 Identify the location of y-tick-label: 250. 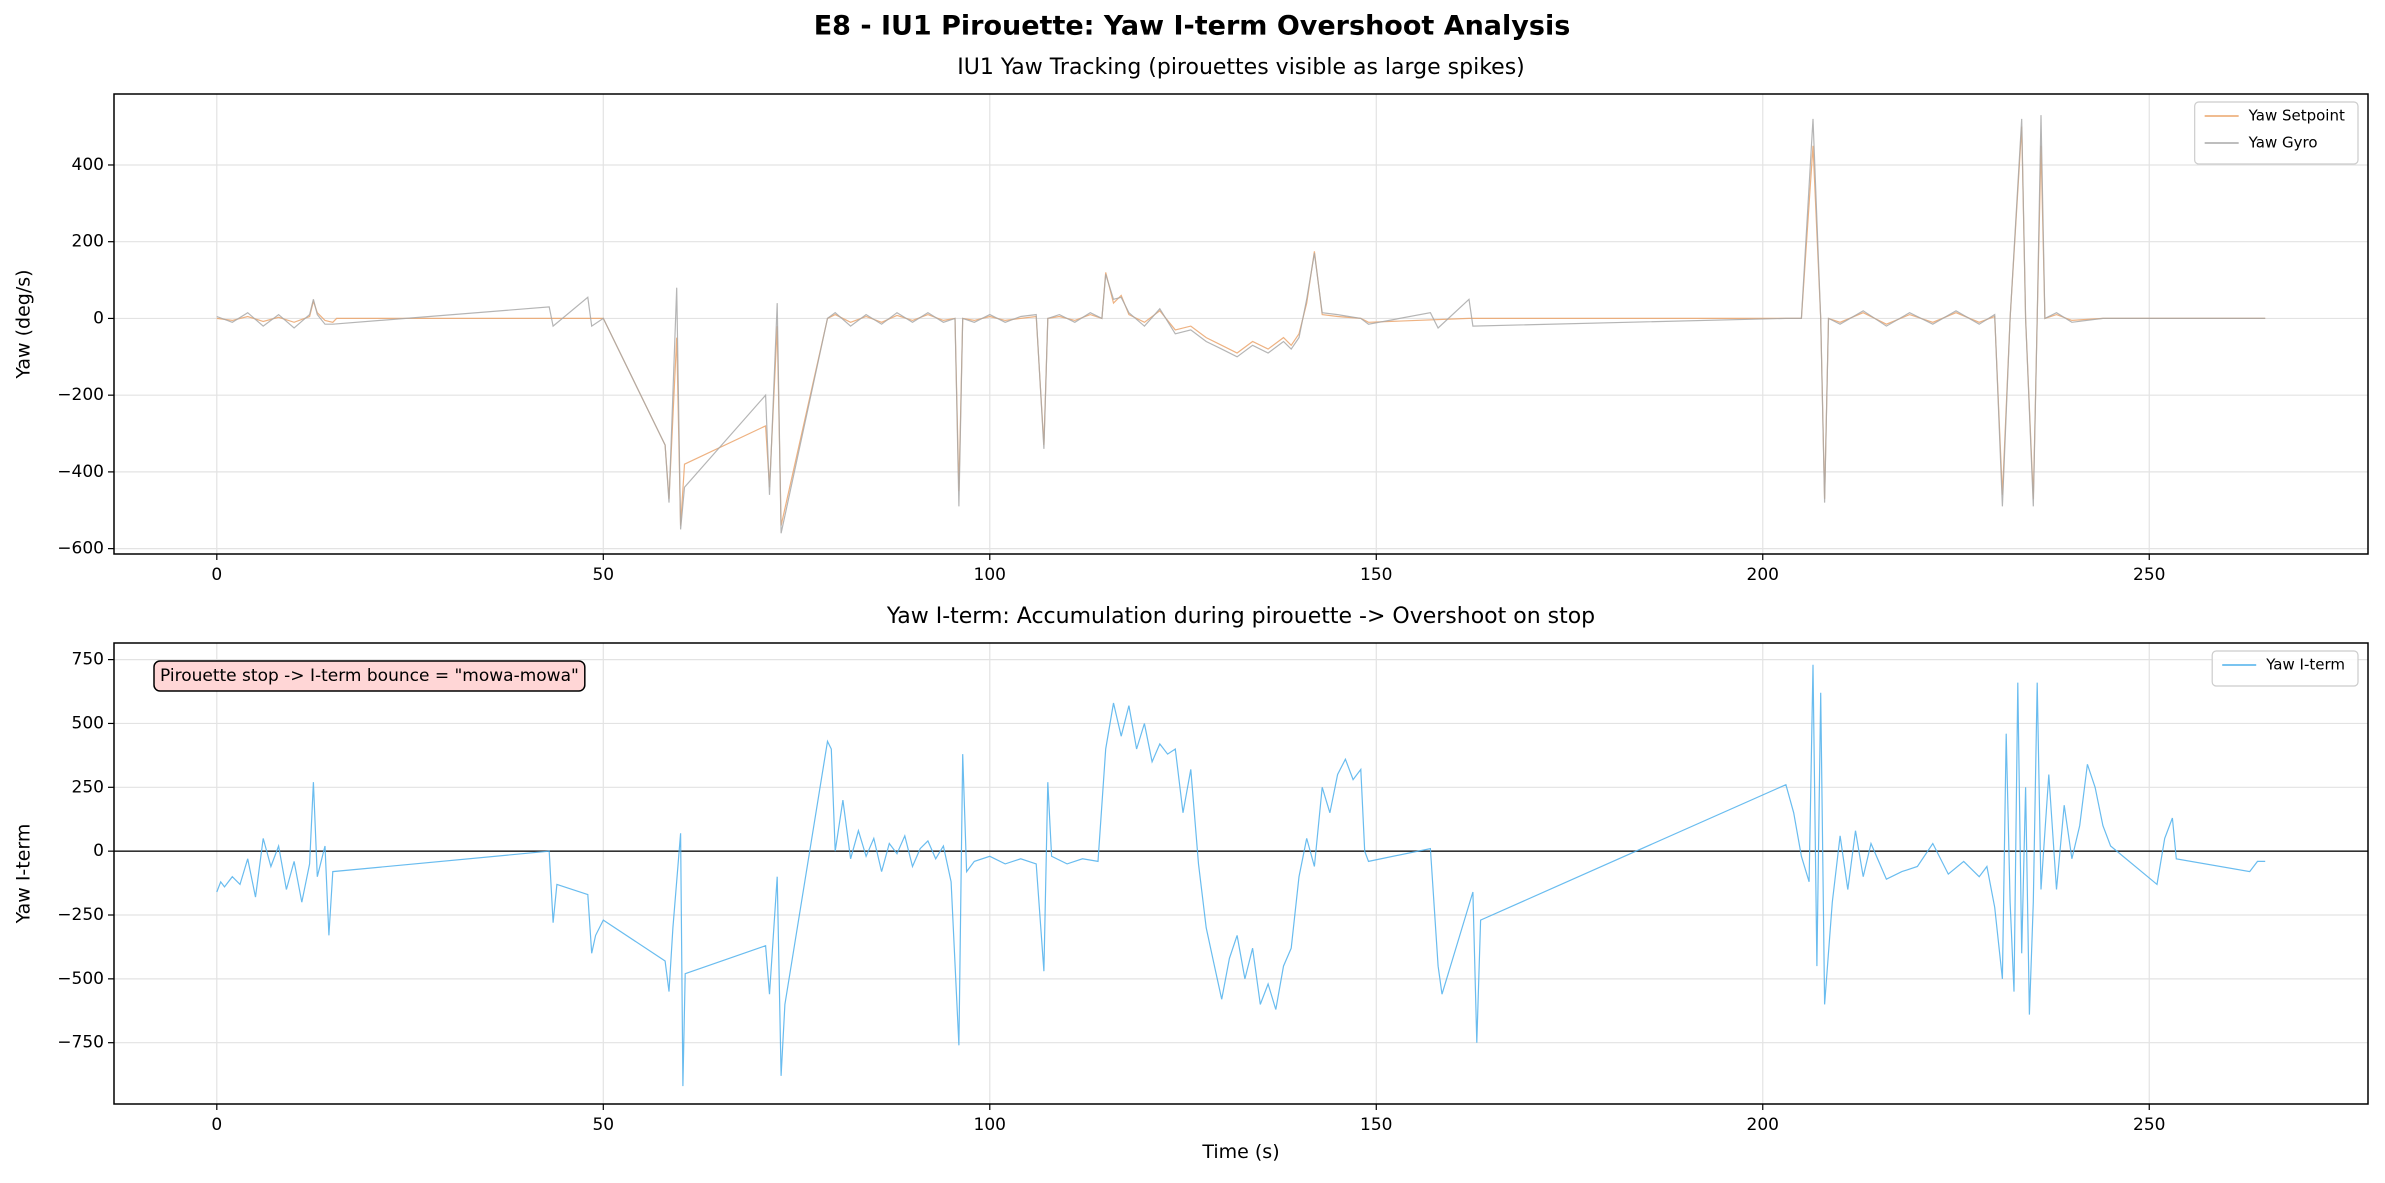
(88, 787).